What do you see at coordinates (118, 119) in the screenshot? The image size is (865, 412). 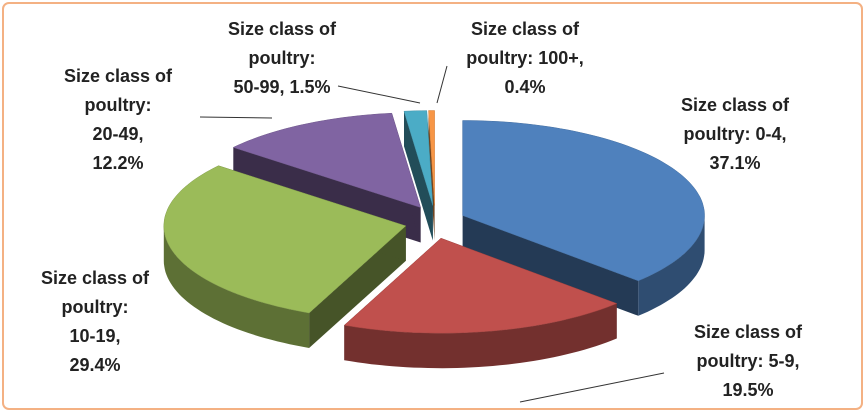 I see `data-label: Size class of poultry: 20-49, 12.2%` at bounding box center [118, 119].